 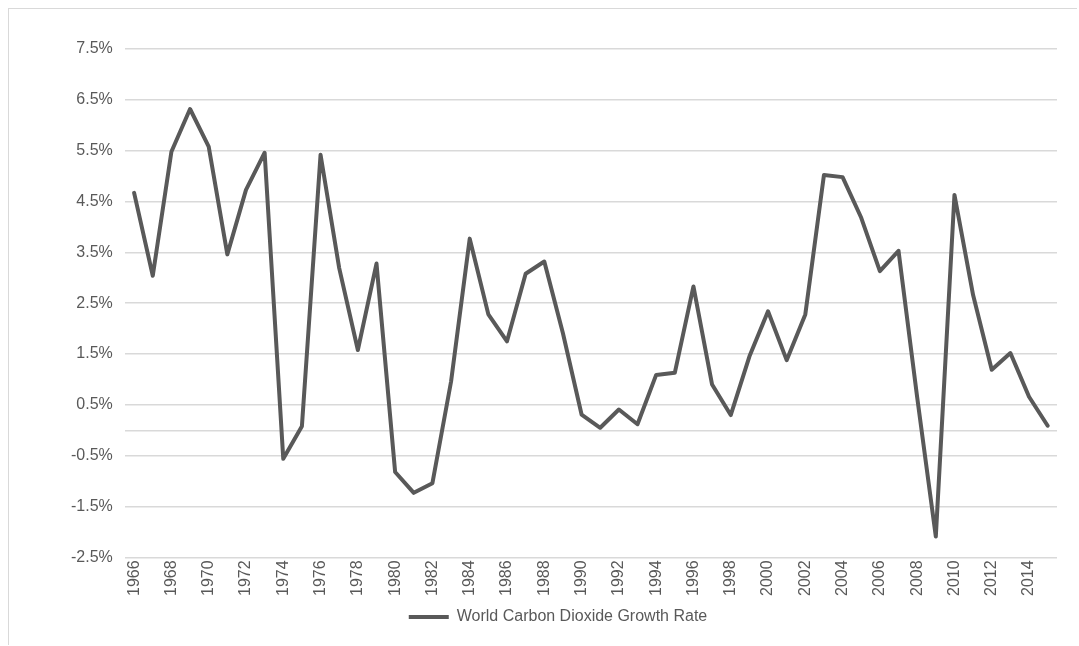 What do you see at coordinates (319, 578) in the screenshot?
I see `x-tick-label: 1976` at bounding box center [319, 578].